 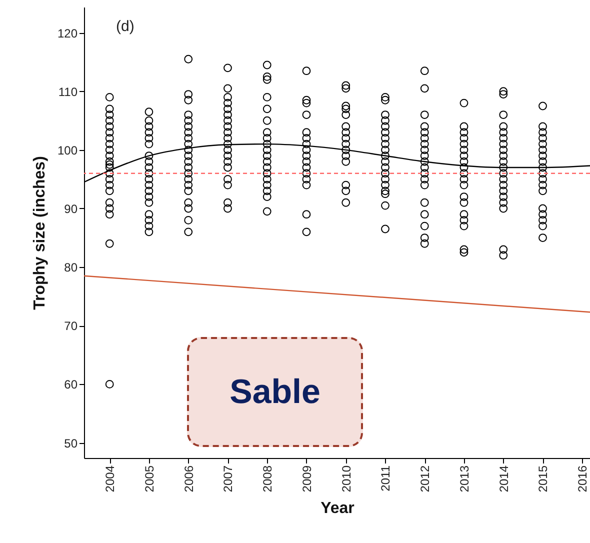 I want to click on y-tick-label: 120, so click(x=67, y=33).